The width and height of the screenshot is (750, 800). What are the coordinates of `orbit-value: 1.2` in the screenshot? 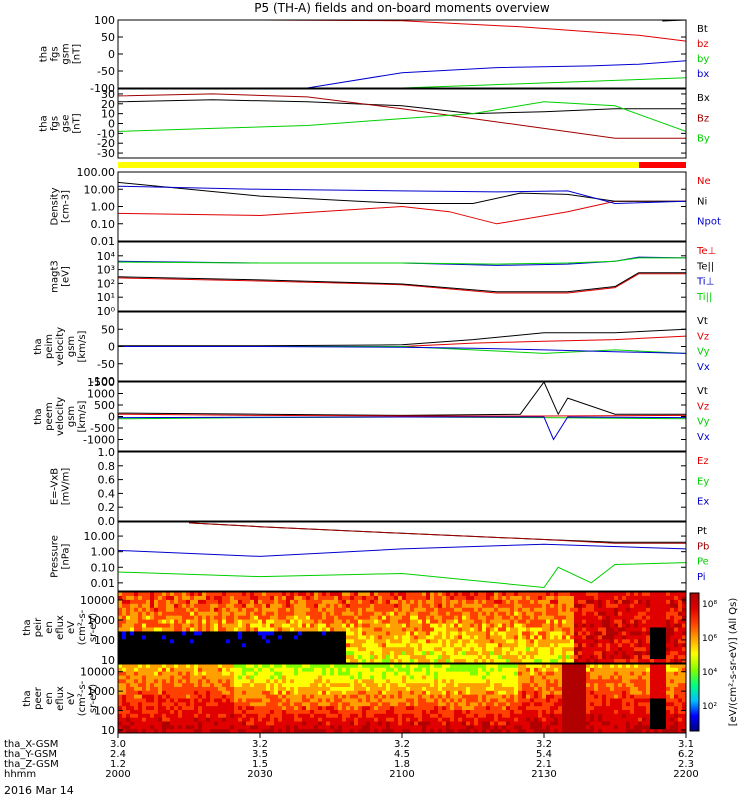 It's located at (118, 764).